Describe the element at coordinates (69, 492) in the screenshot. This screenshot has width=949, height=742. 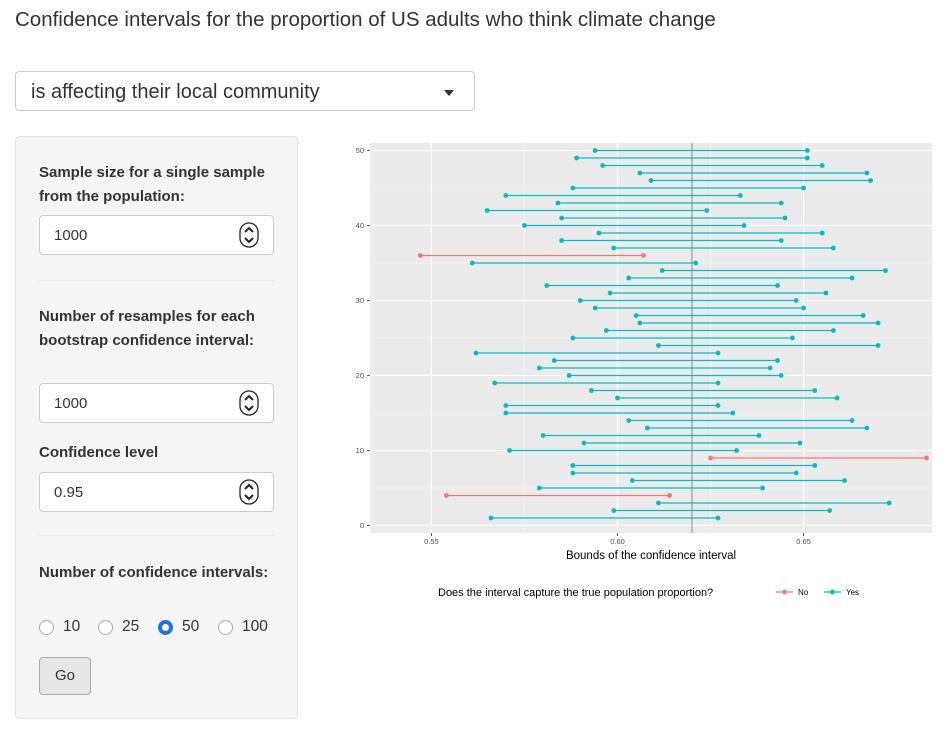
I see `confidence-level-value: 0.95` at that location.